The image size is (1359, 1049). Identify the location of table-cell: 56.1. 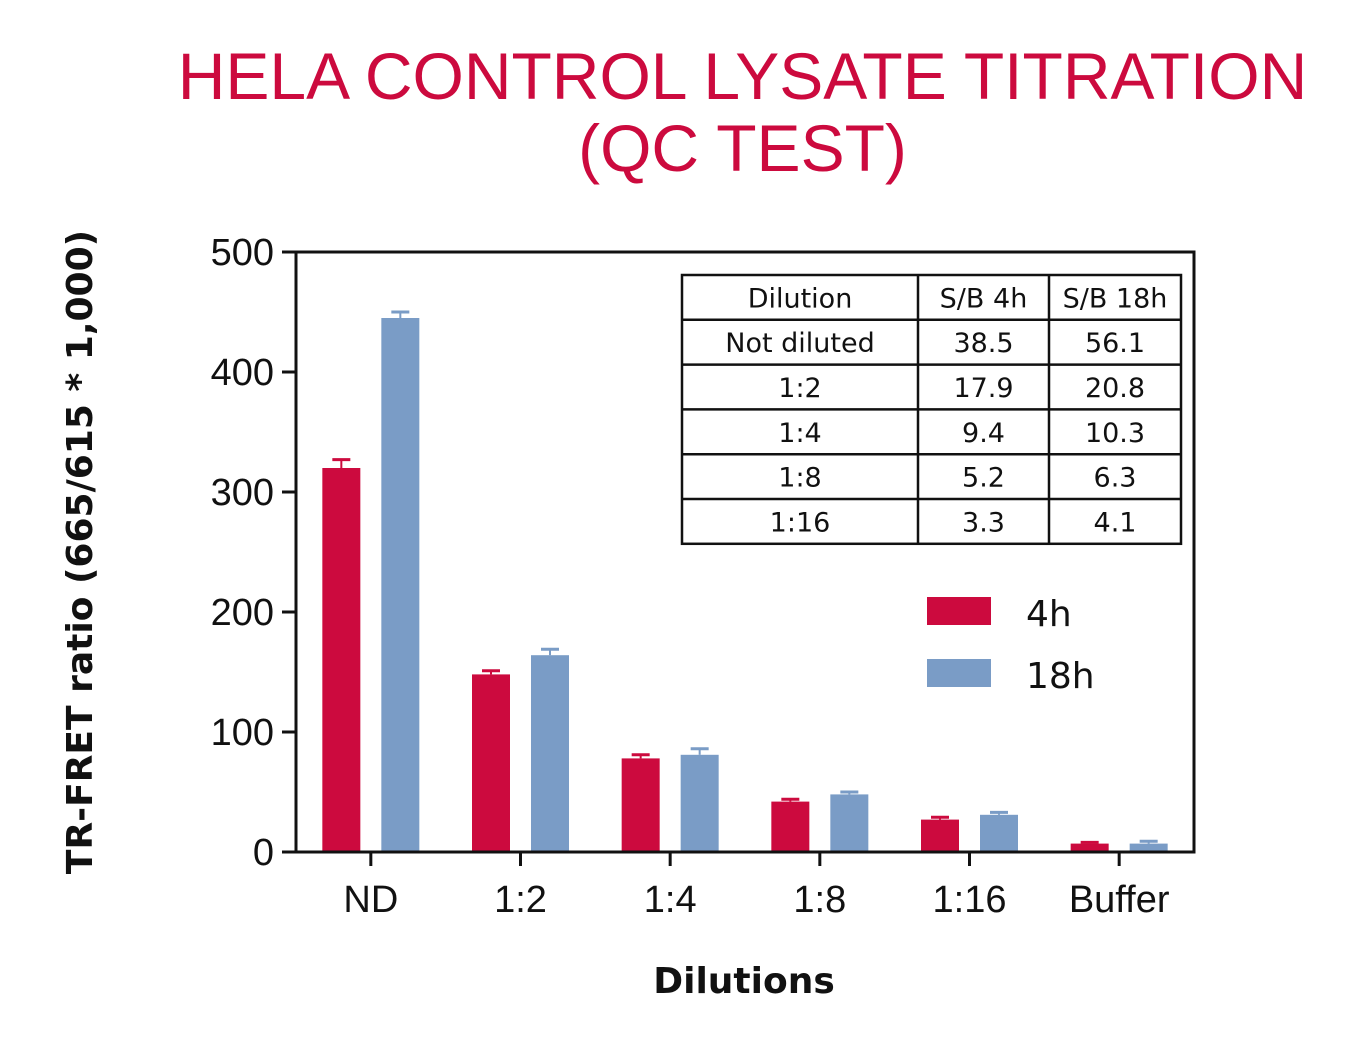
(1115, 343).